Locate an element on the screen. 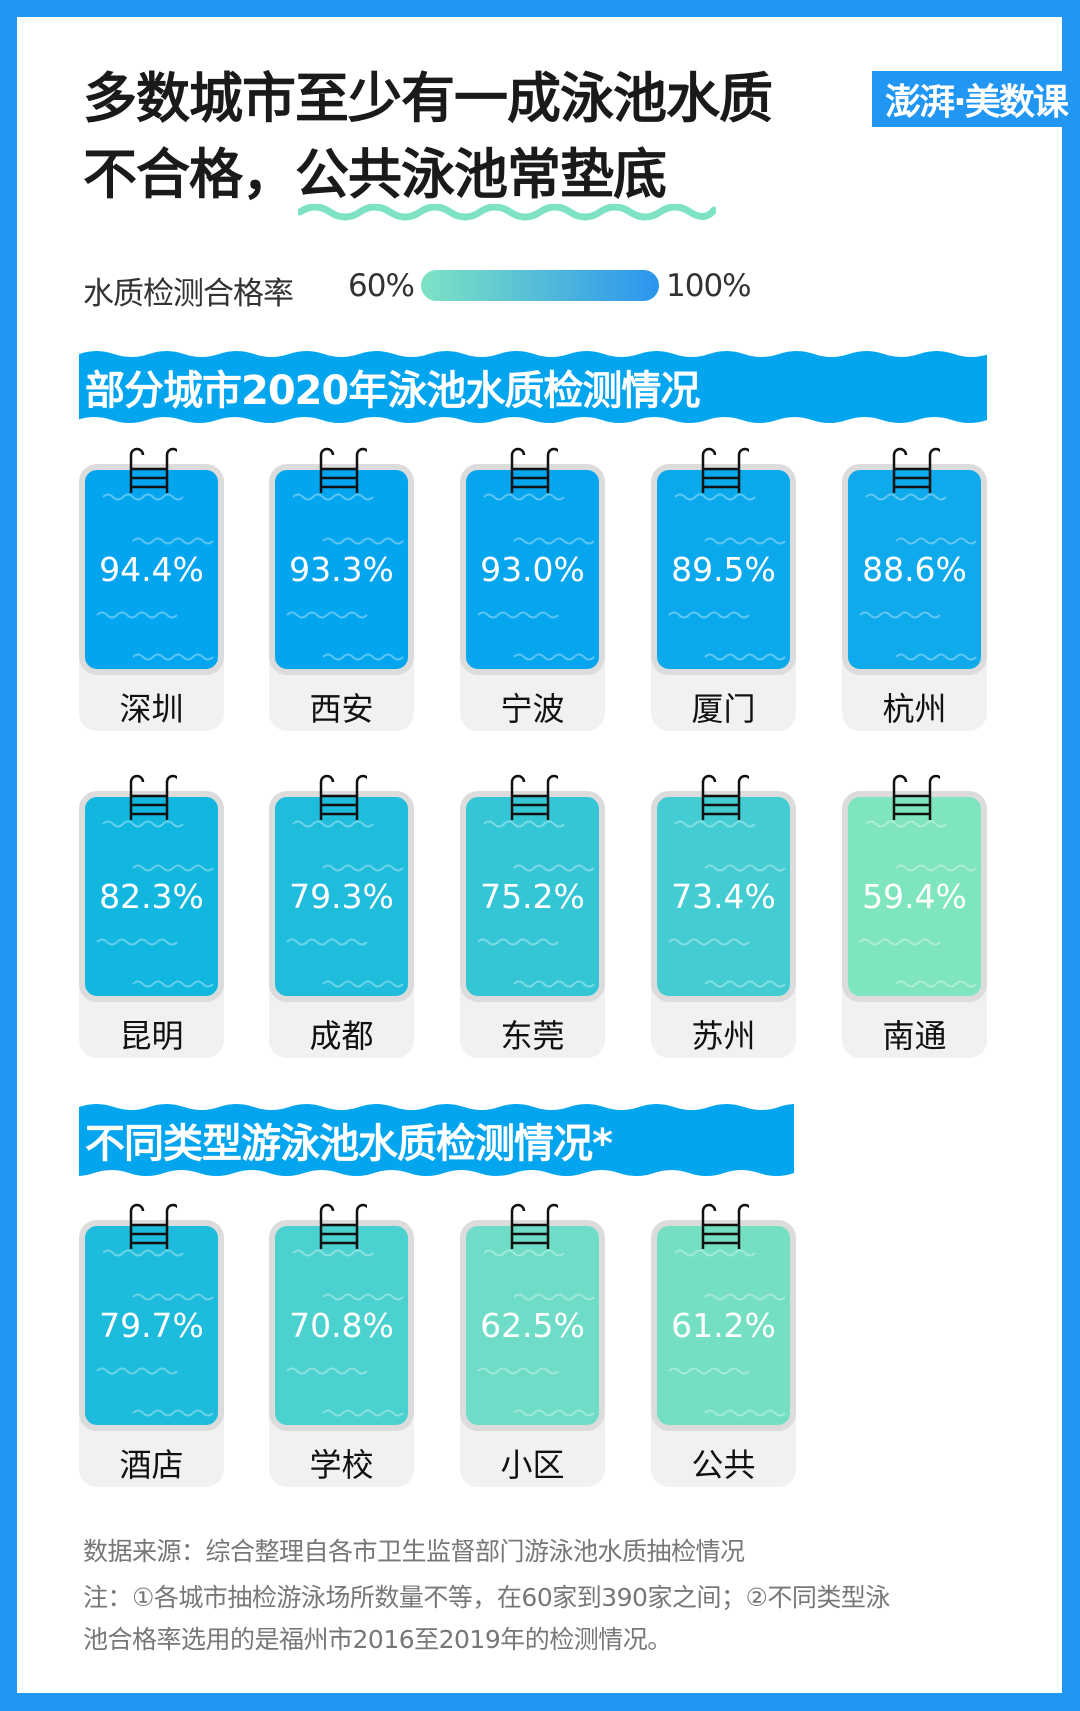  pool-name: 苏州 is located at coordinates (723, 1036).